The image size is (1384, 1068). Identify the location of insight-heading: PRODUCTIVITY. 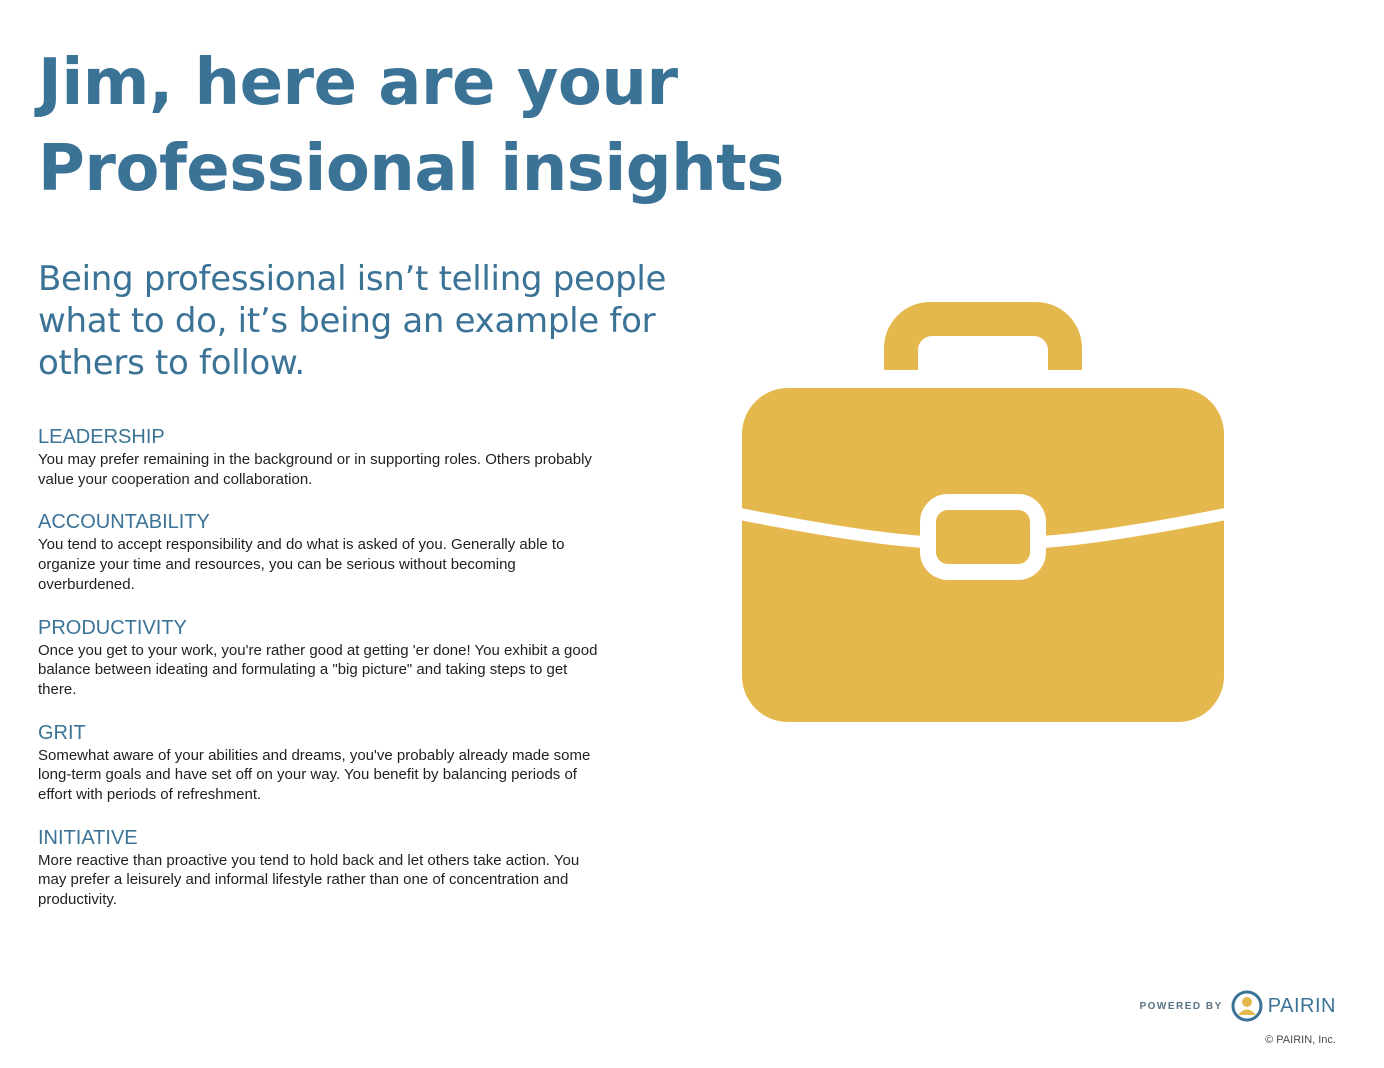
(112, 627).